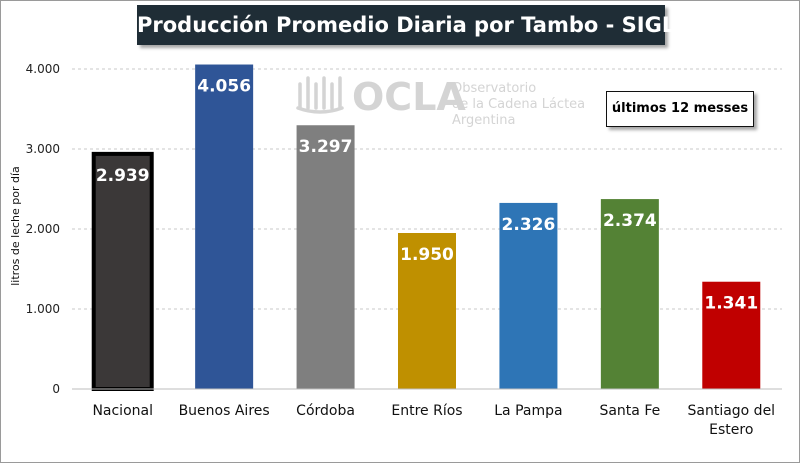 This screenshot has height=463, width=800. I want to click on y-tick-label: 0, so click(56, 389).